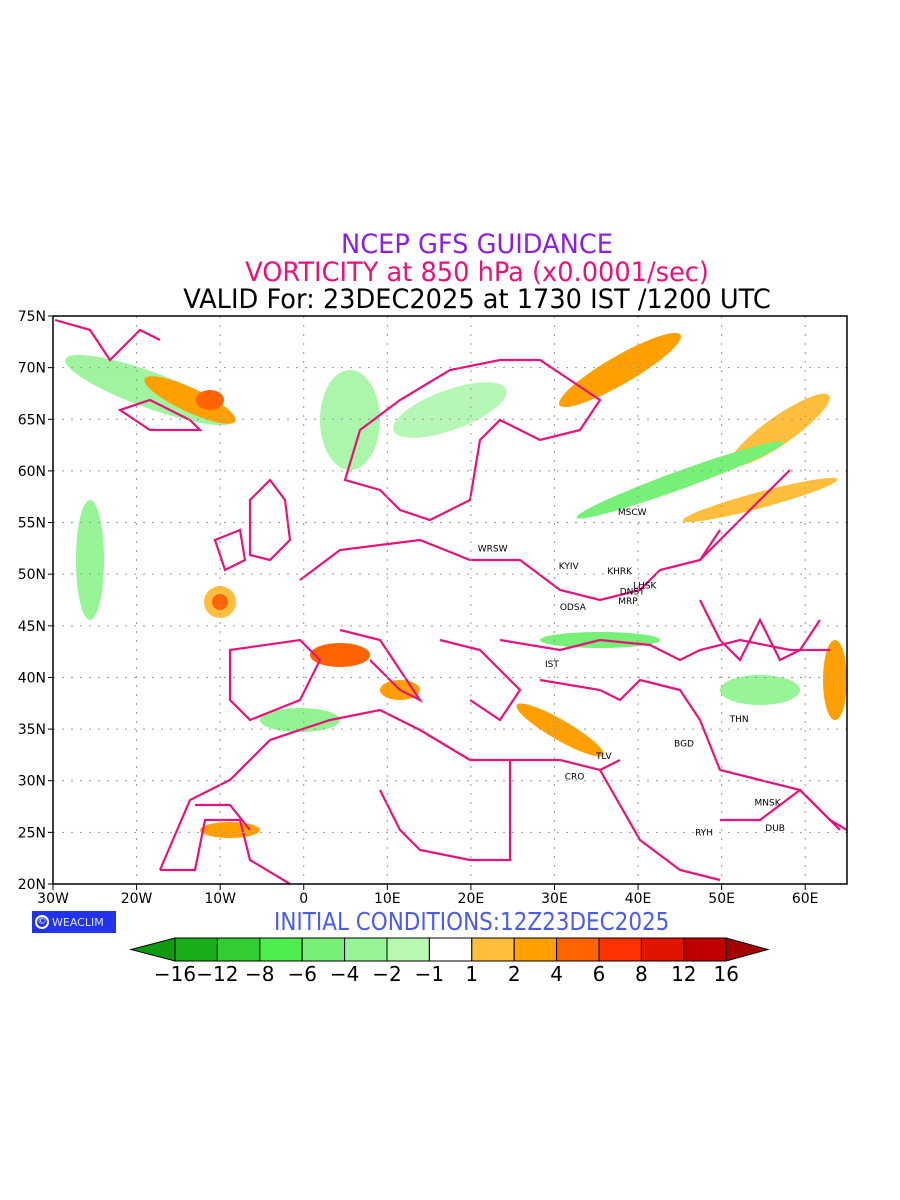 The width and height of the screenshot is (900, 1200). I want to click on y-tick-label: 40N, so click(32, 678).